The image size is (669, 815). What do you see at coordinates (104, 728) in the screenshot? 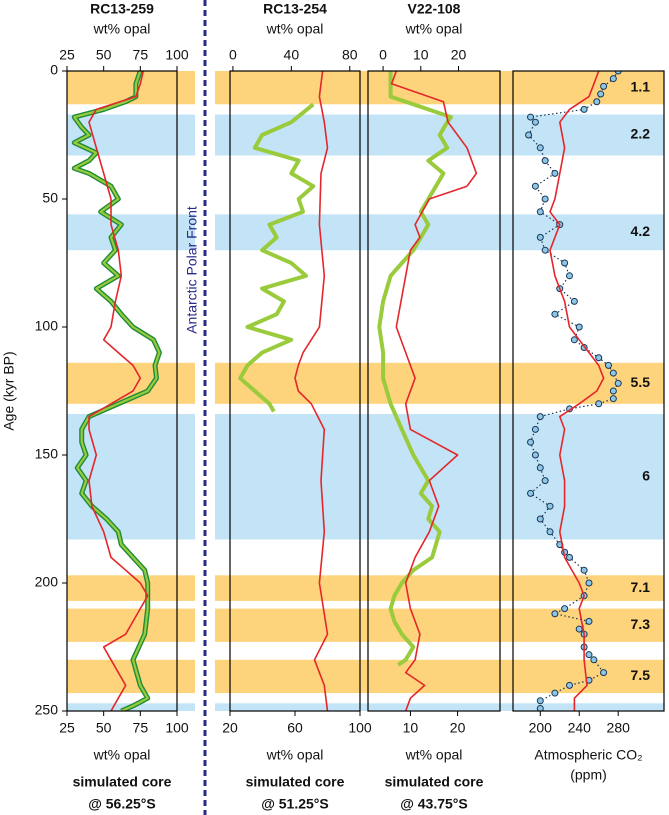
I see `bottom-tick-label: 50` at bounding box center [104, 728].